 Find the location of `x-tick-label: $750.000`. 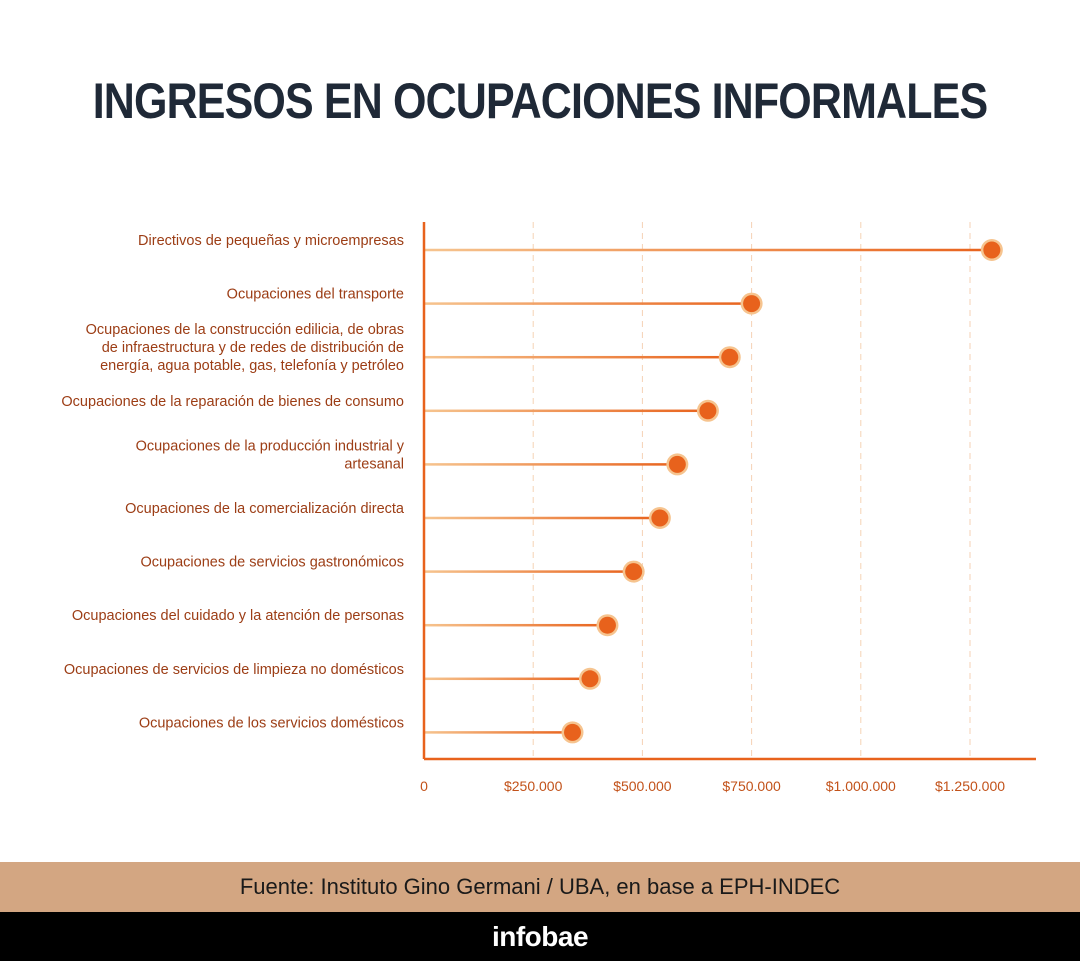

x-tick-label: $750.000 is located at coordinates (751, 786).